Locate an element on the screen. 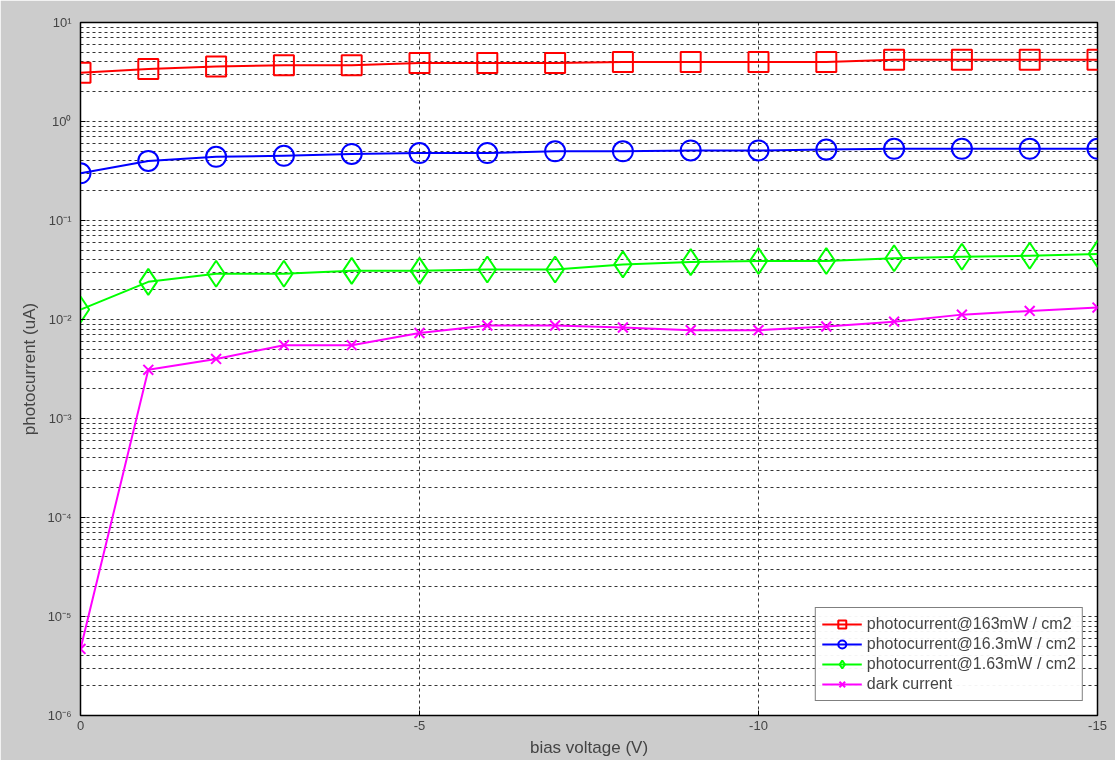 Image resolution: width=1115 pixels, height=760 pixels. y-tick-label: 10⁻⁶ is located at coordinates (59, 715).